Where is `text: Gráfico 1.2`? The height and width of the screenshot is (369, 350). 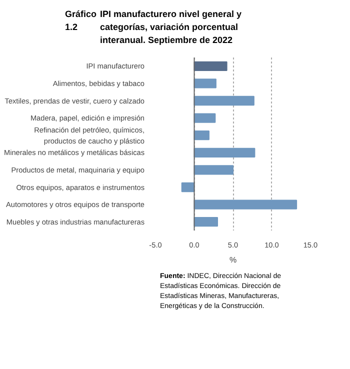
text: Gráfico 1.2 is located at coordinates (81, 21).